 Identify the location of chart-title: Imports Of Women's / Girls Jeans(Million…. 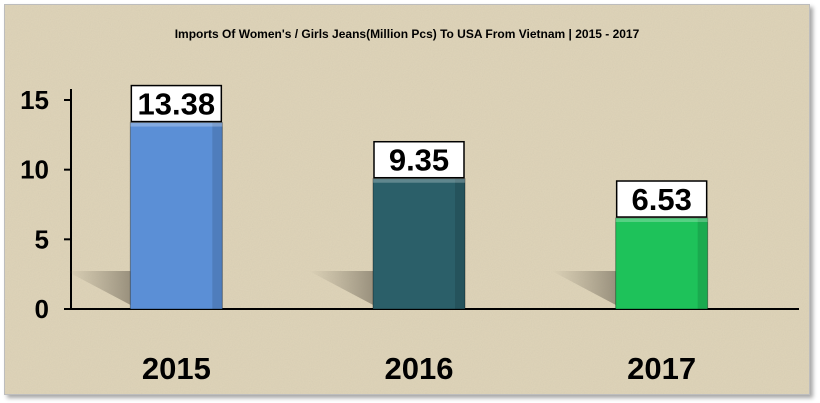
(407, 34).